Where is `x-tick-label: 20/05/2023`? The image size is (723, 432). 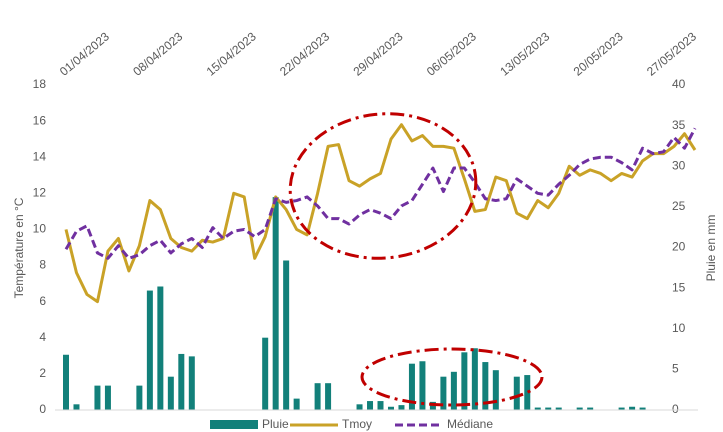 x-tick-label: 20/05/2023 is located at coordinates (598, 54).